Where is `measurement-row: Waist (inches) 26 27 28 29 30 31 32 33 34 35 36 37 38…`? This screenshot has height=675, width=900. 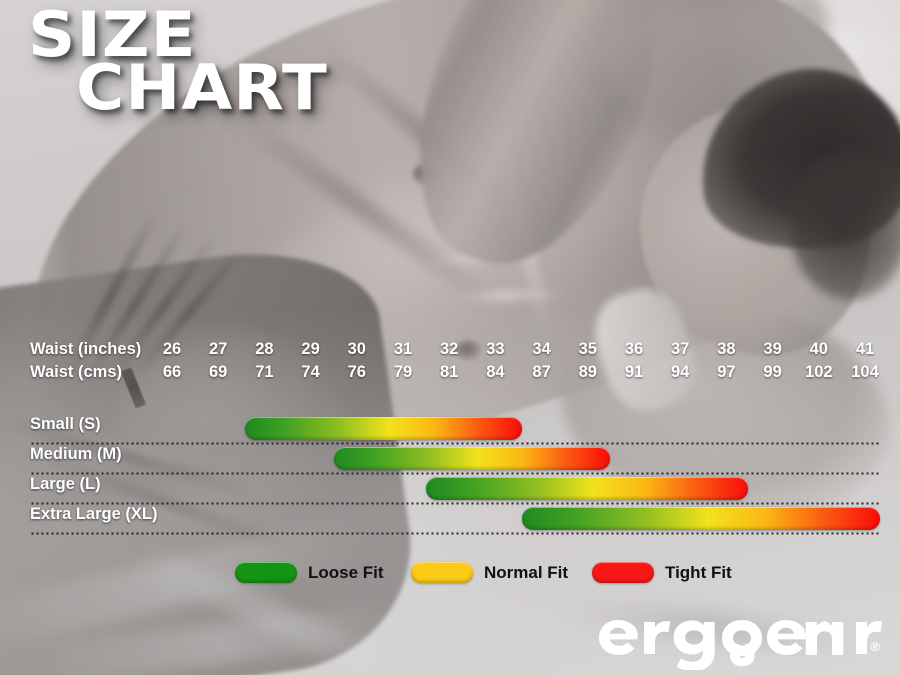 measurement-row: Waist (inches) 26 27 28 29 30 31 32 33 34 35 36 37 38… is located at coordinates (450, 351).